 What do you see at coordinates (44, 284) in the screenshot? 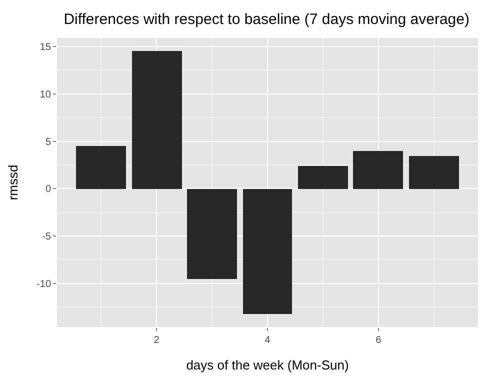
I see `y-tick-label: -10` at bounding box center [44, 284].